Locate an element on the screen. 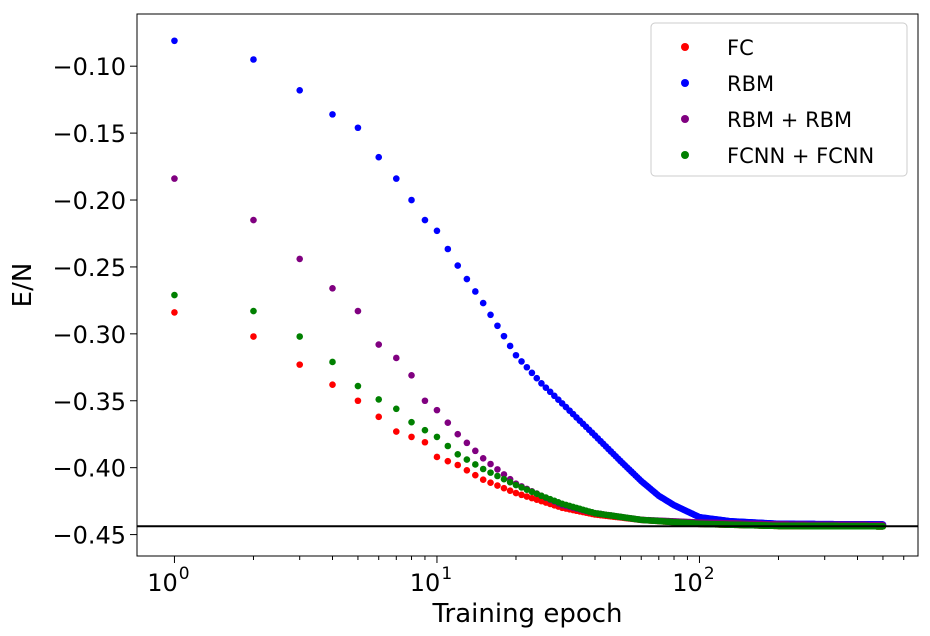 Image resolution: width=930 pixels, height=636 pixels. y-tick-label: −0.40 is located at coordinates (89, 469).